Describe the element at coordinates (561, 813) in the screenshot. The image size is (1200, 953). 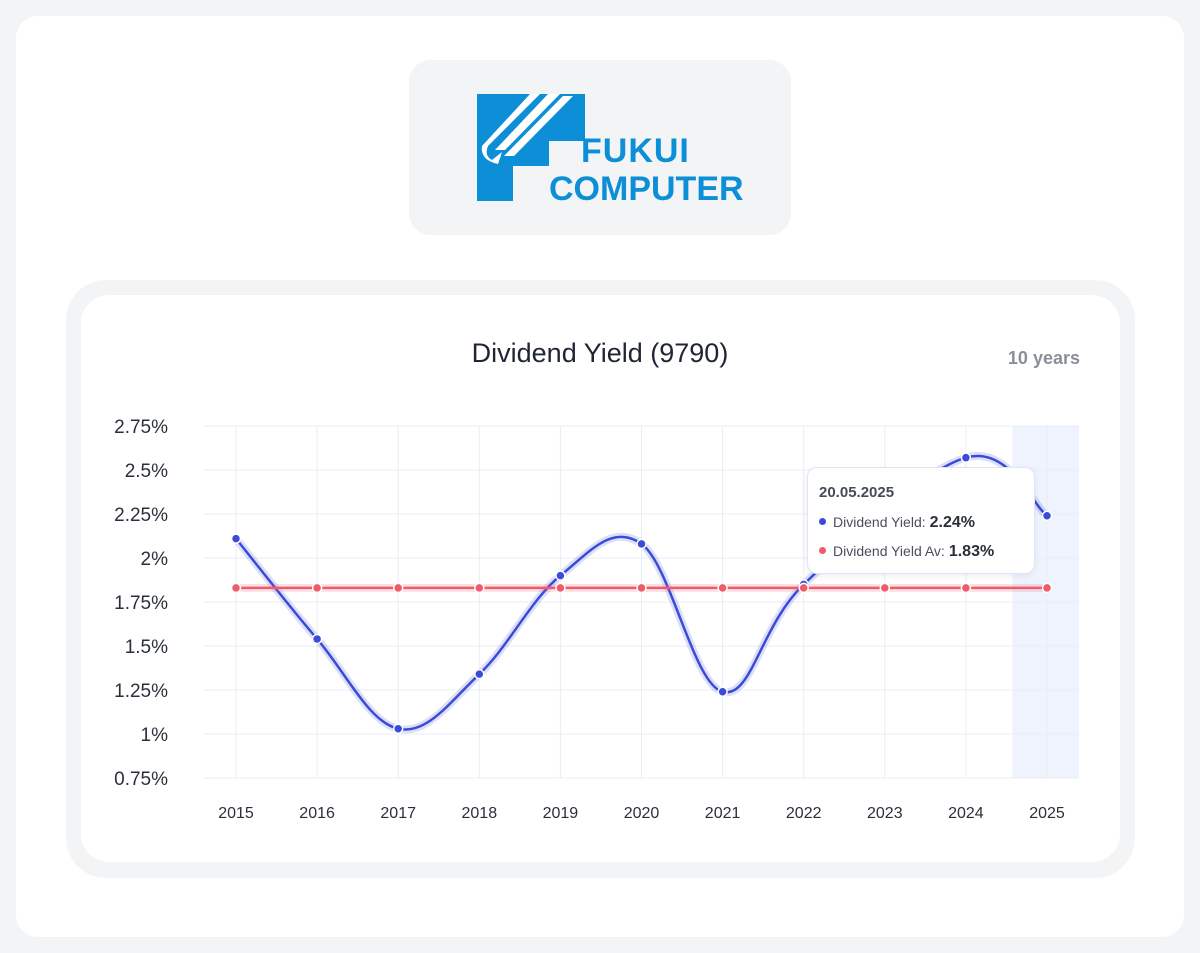
I see `x-tick-label: 2019` at that location.